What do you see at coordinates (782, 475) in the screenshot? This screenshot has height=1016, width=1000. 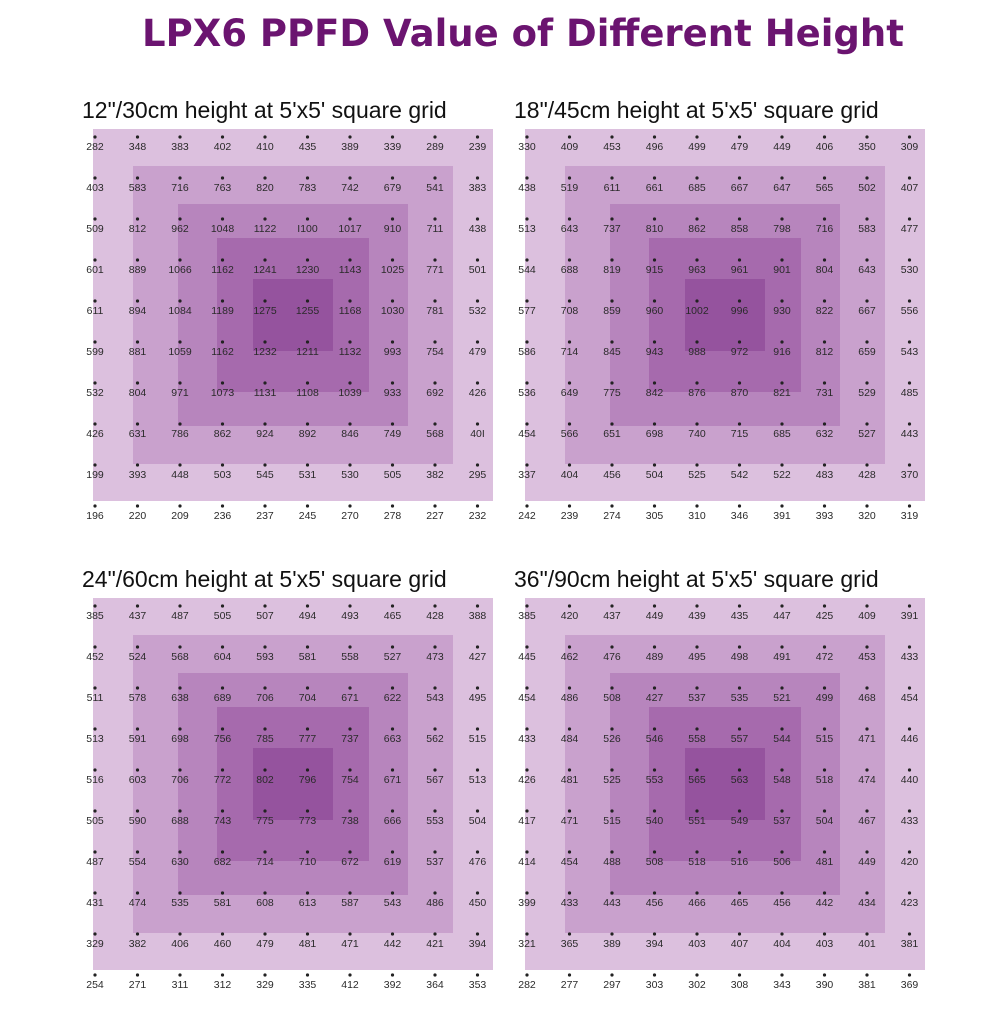 I see `ppfd-value: 522` at bounding box center [782, 475].